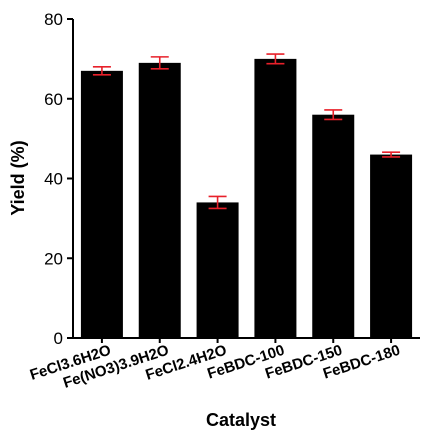  What do you see at coordinates (53, 99) in the screenshot?
I see `y-tick-label: 60` at bounding box center [53, 99].